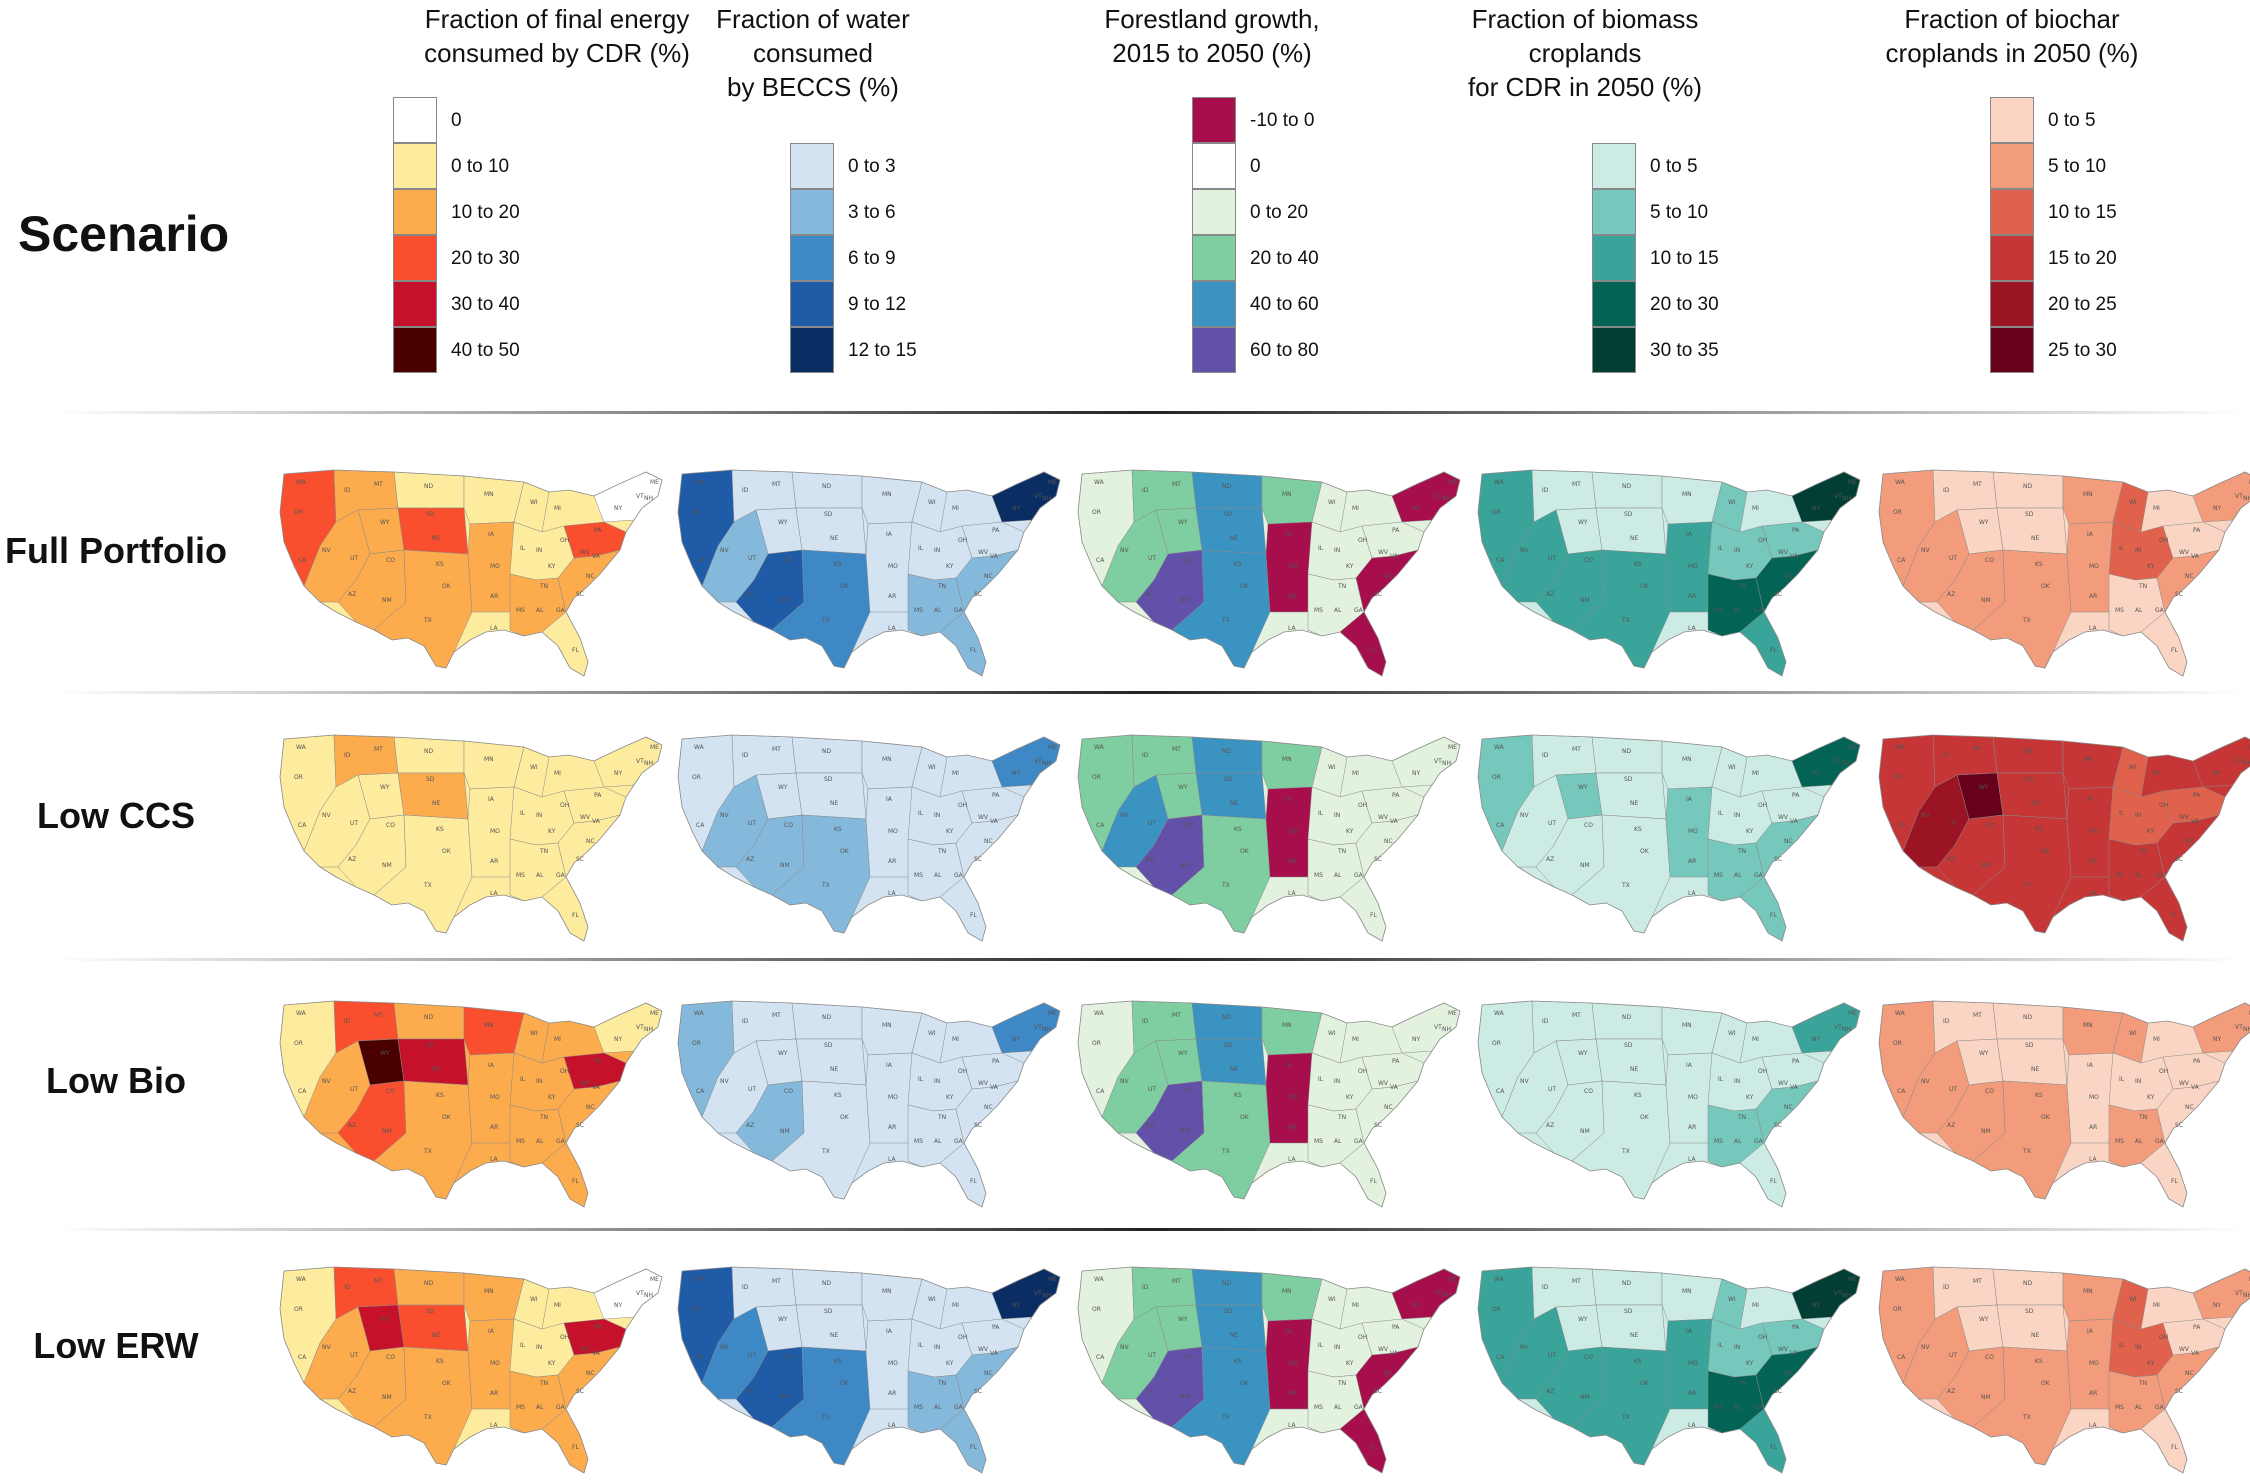  What do you see at coordinates (1721, 548) in the screenshot?
I see `state-label: IL` at bounding box center [1721, 548].